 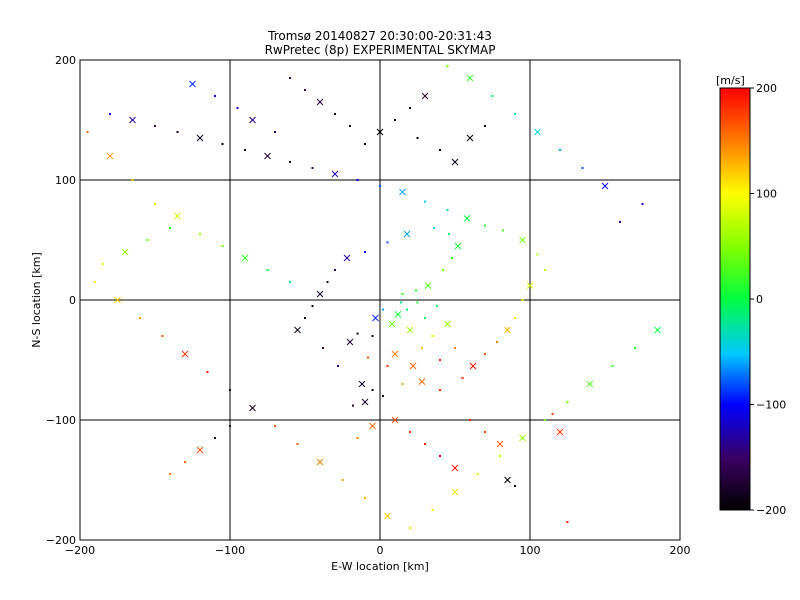 I want to click on x-tick-label: 200, so click(x=680, y=550).